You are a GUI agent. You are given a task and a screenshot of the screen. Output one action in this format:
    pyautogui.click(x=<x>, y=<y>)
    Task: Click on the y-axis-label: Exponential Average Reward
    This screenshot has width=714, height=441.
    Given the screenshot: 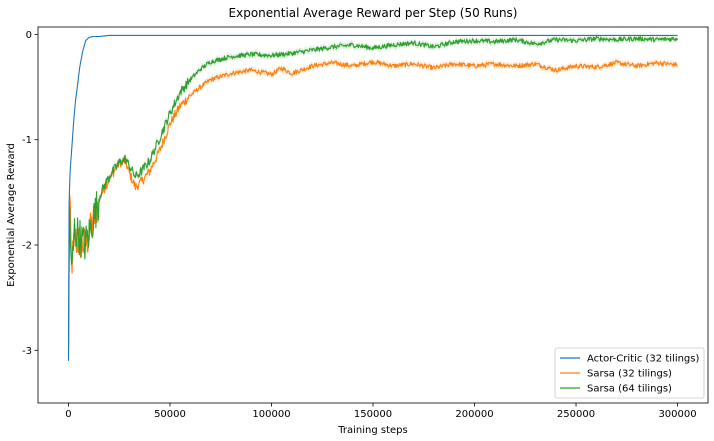 What is the action you would take?
    pyautogui.click(x=11, y=215)
    